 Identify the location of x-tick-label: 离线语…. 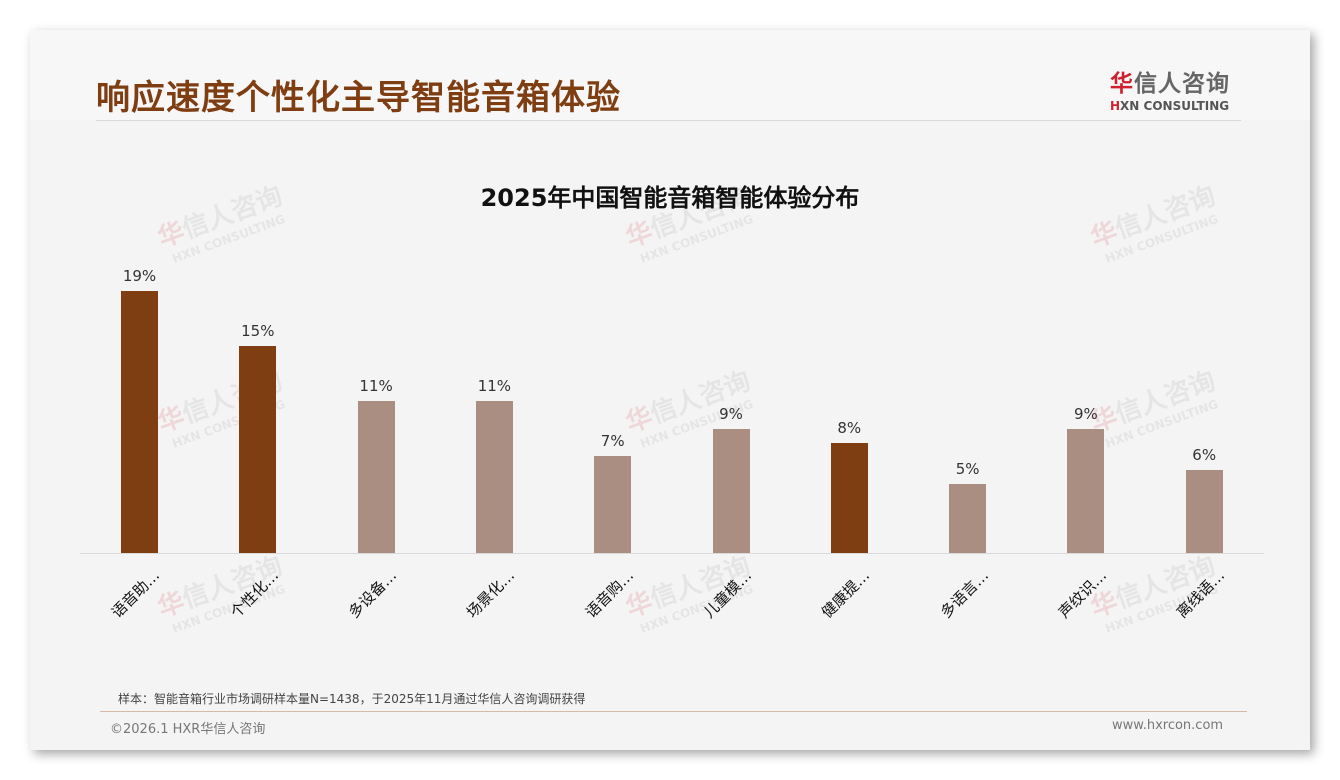
(1201, 594).